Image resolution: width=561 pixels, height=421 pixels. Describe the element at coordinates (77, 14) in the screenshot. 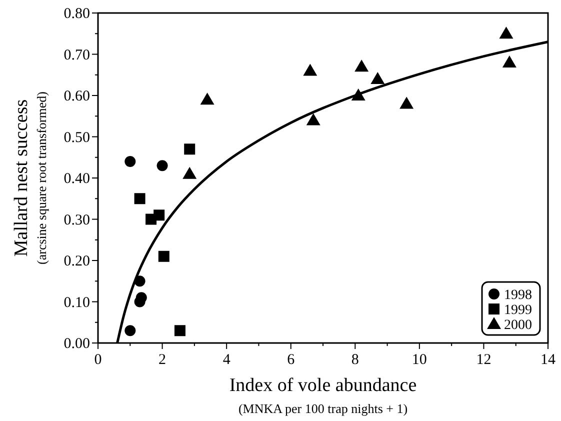

I see `y-tick-label: 0.80` at that location.